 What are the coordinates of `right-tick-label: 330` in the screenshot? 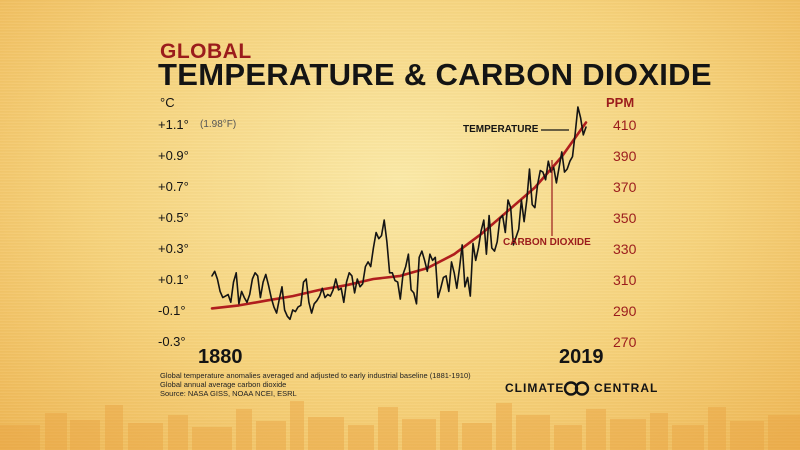 It's located at (625, 249).